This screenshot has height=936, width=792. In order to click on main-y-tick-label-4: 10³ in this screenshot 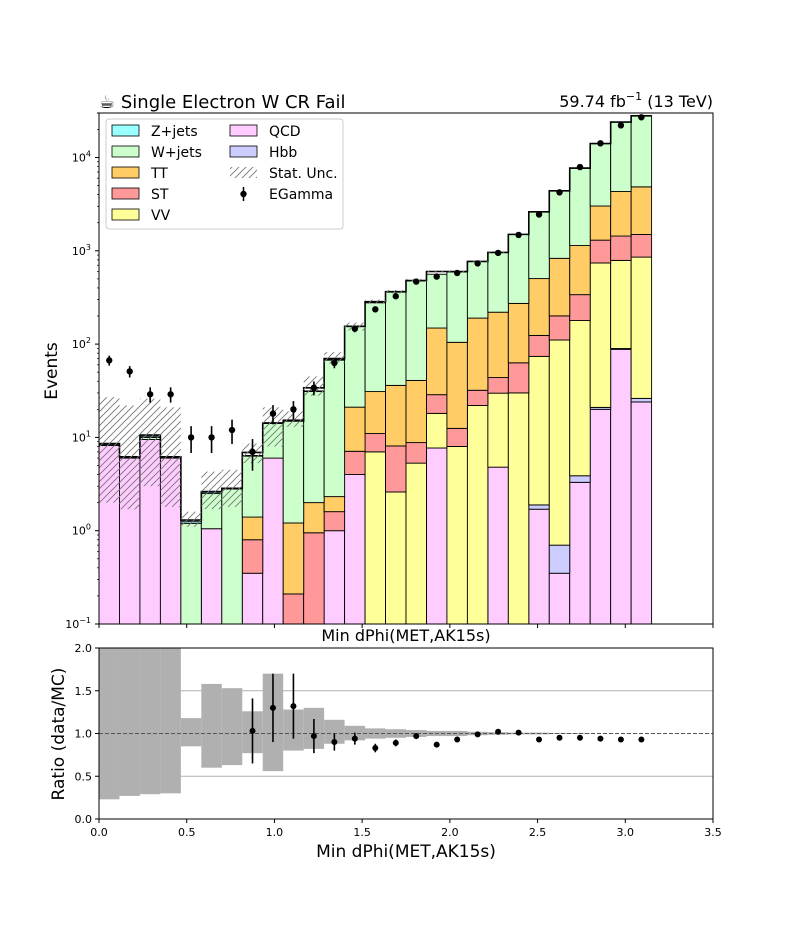, I will do `click(81, 250)`.